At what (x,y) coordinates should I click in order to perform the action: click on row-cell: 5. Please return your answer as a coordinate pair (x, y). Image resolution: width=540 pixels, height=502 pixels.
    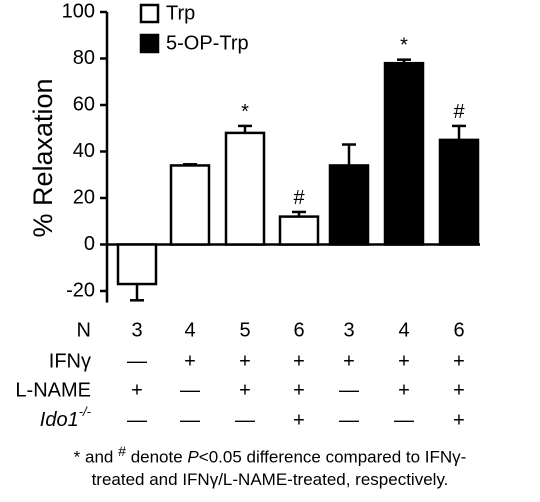
    Looking at the image, I should click on (244, 330).